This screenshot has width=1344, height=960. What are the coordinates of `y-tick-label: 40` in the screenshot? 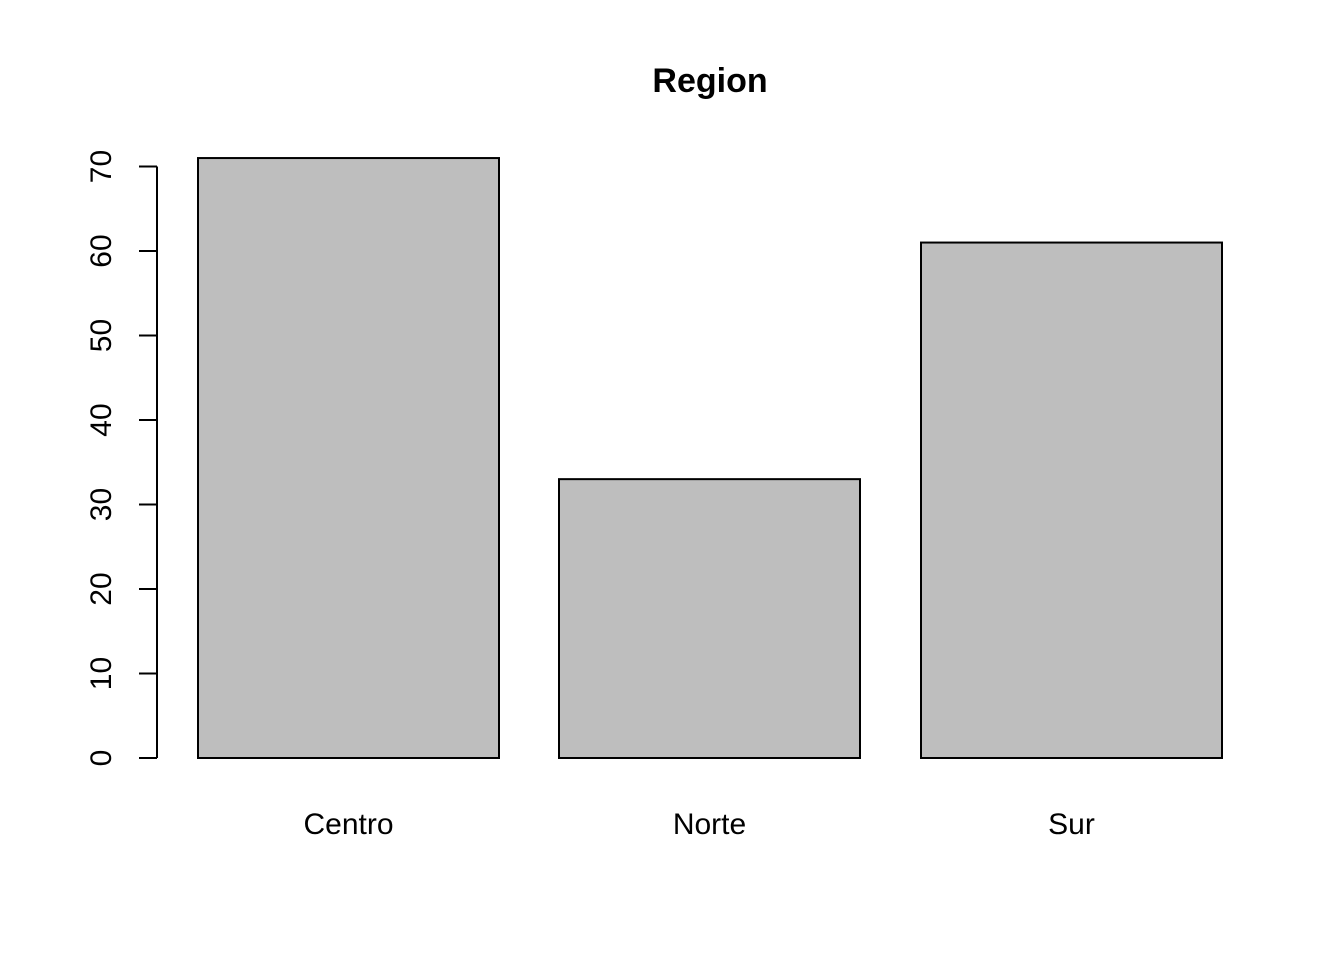 It's located at (101, 419).